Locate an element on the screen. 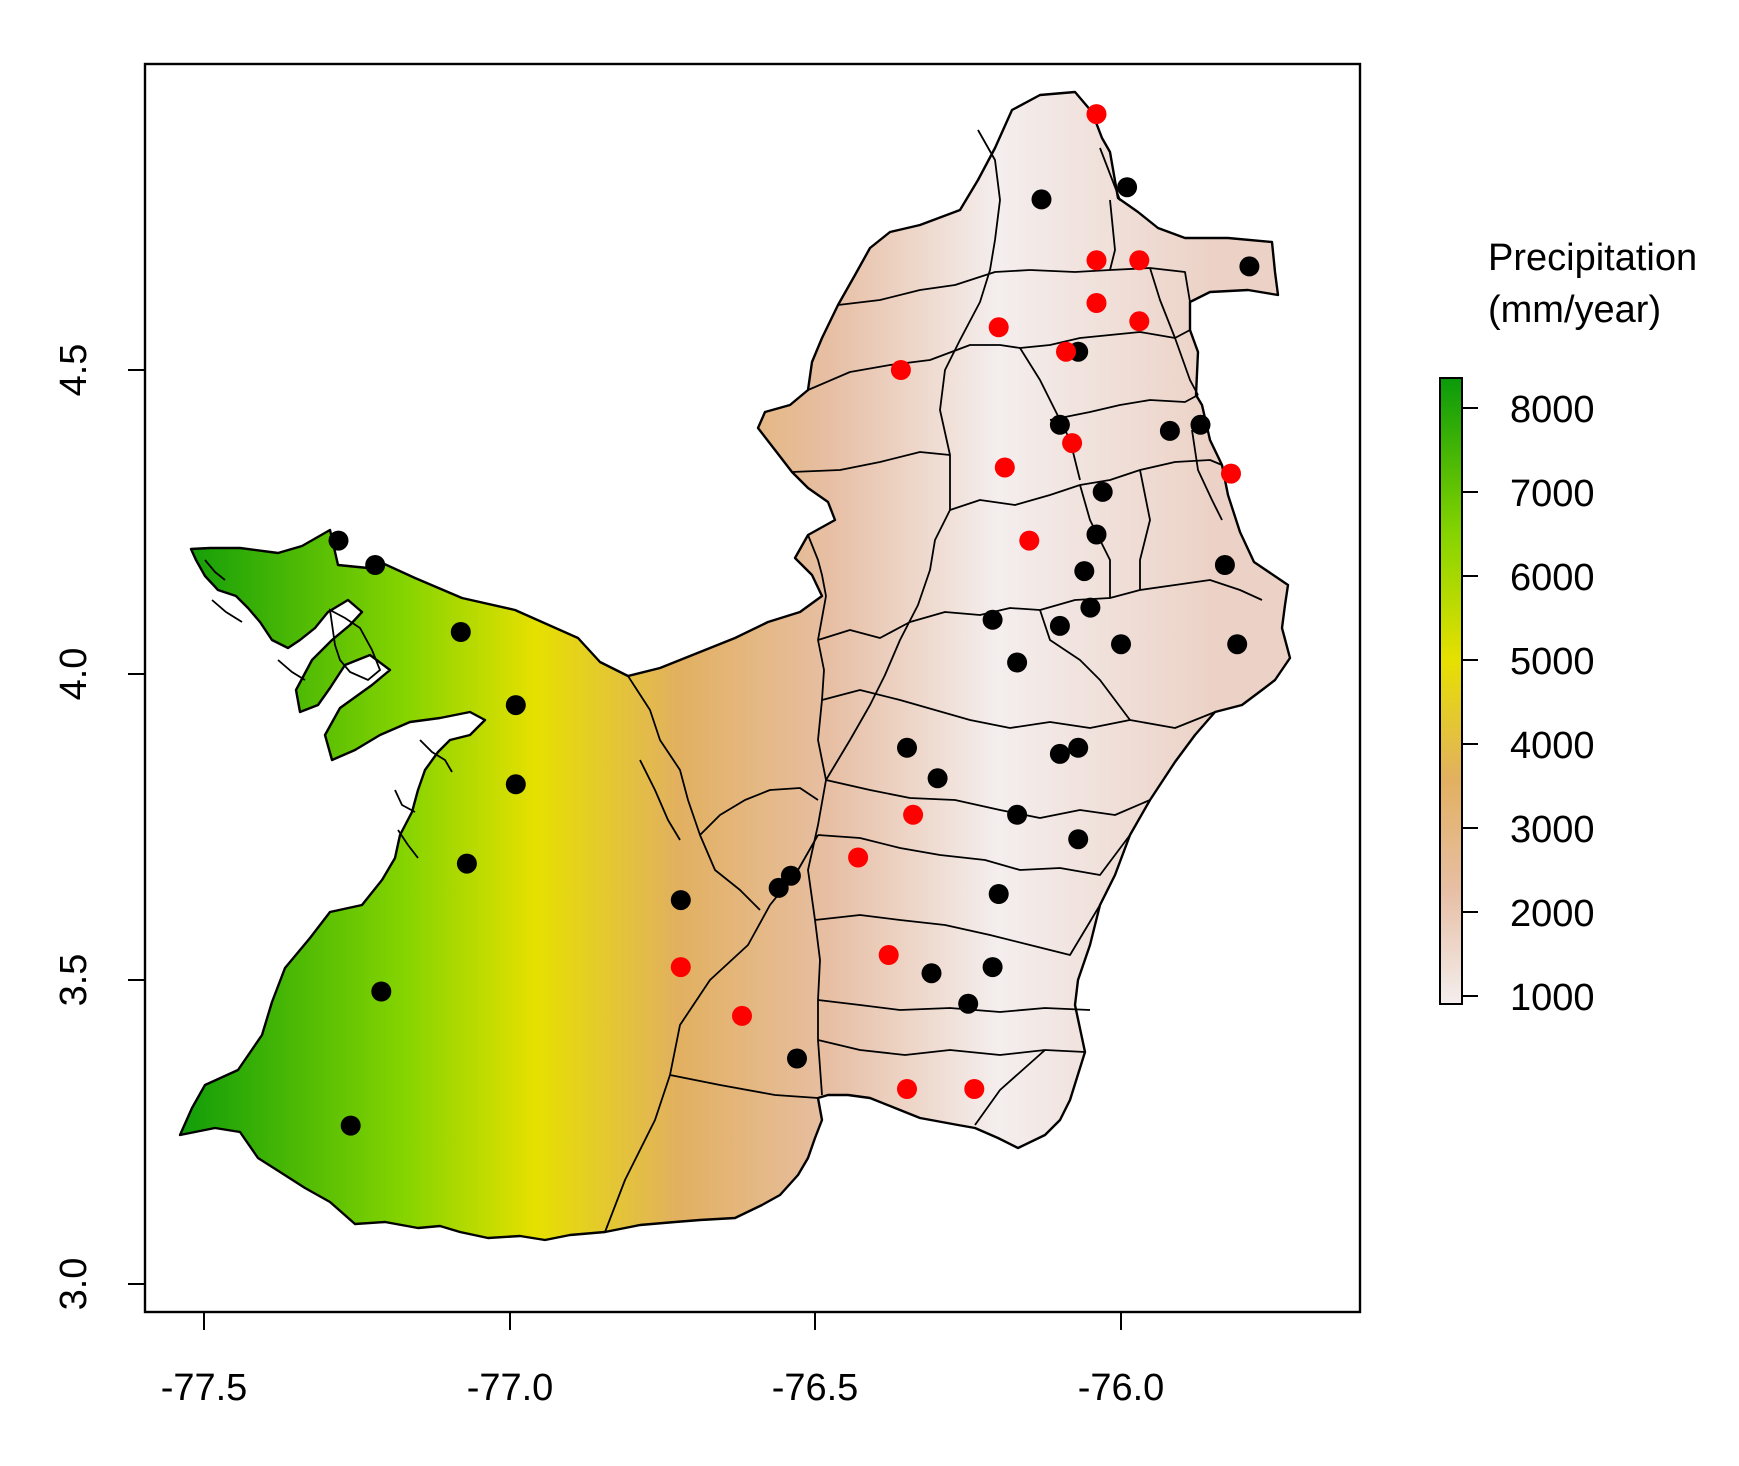 The image size is (1739, 1466). y-axis: 3.0 3.5 4.0 4.5 is located at coordinates (99, 827).